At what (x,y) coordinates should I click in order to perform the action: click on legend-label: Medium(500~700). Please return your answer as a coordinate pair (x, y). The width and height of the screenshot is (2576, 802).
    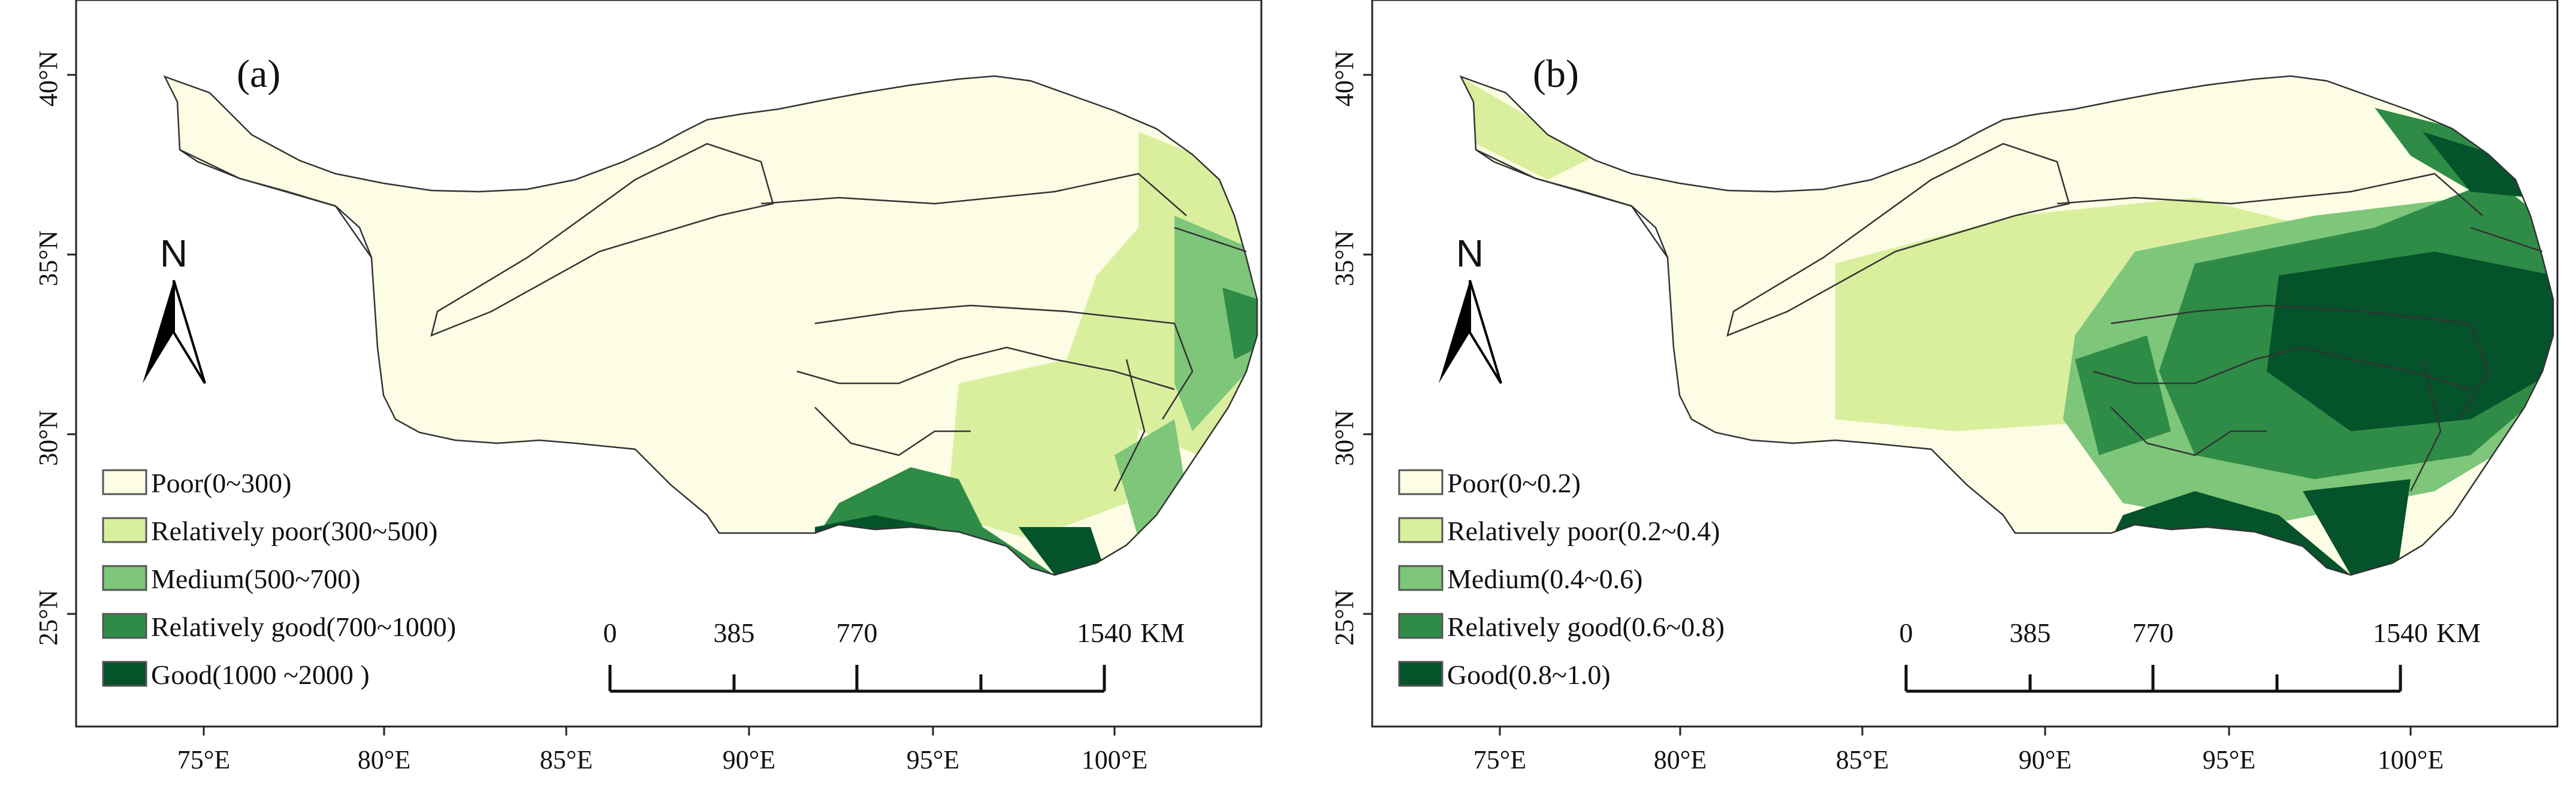
    Looking at the image, I should click on (256, 579).